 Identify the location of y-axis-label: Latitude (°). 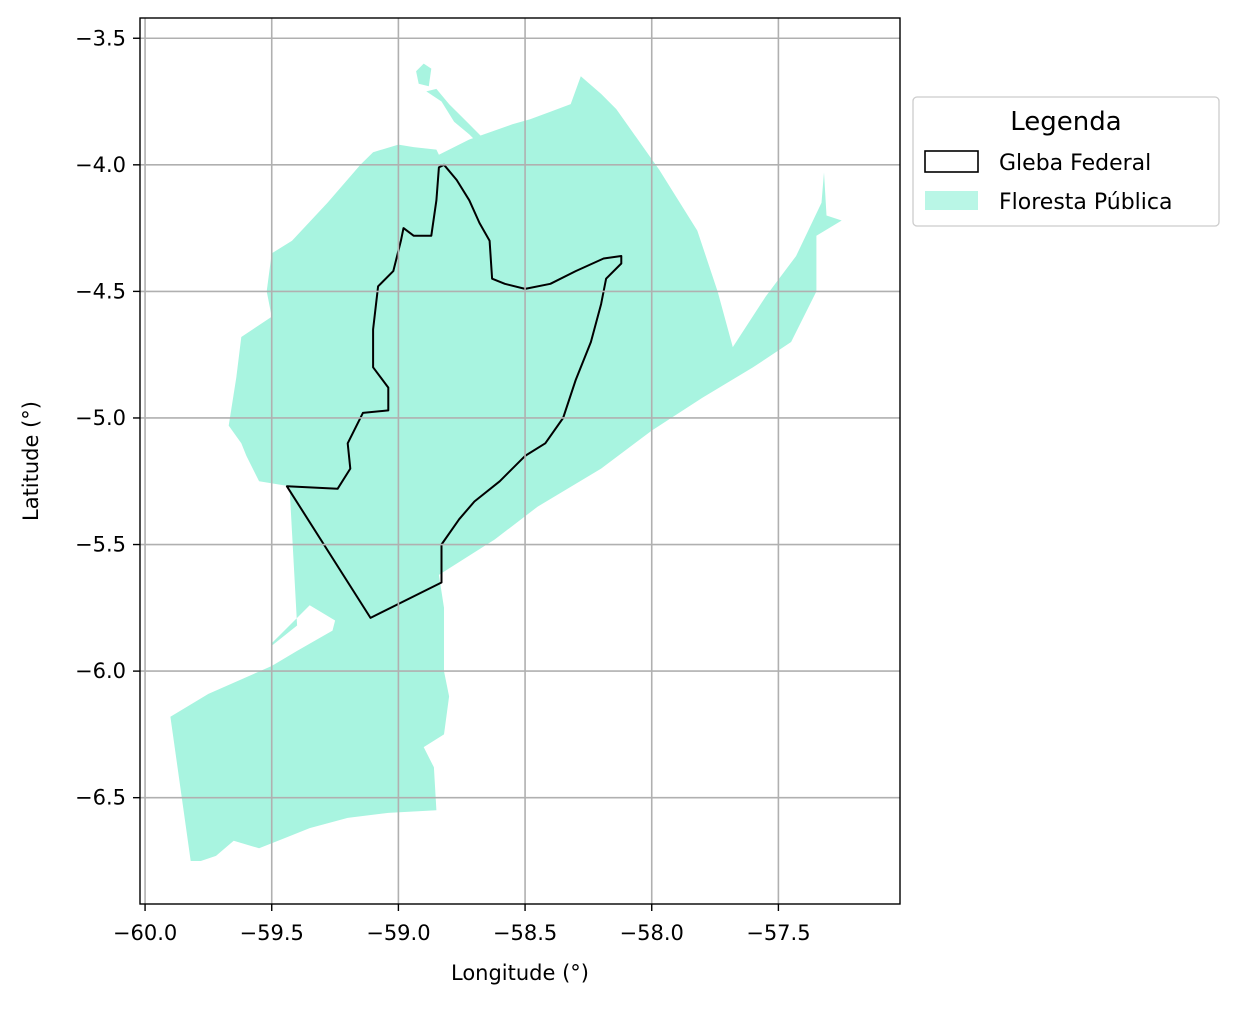
(31, 461).